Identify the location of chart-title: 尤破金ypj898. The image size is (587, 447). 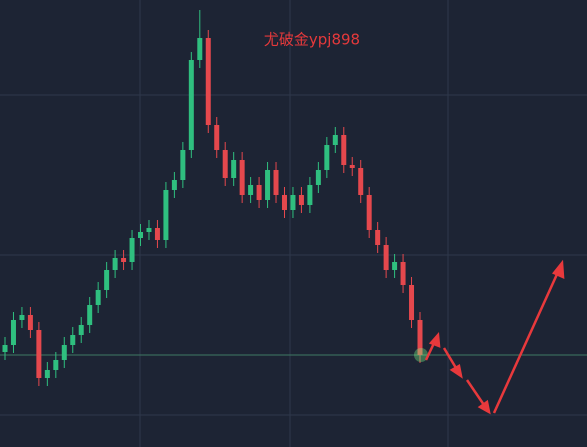
(312, 40).